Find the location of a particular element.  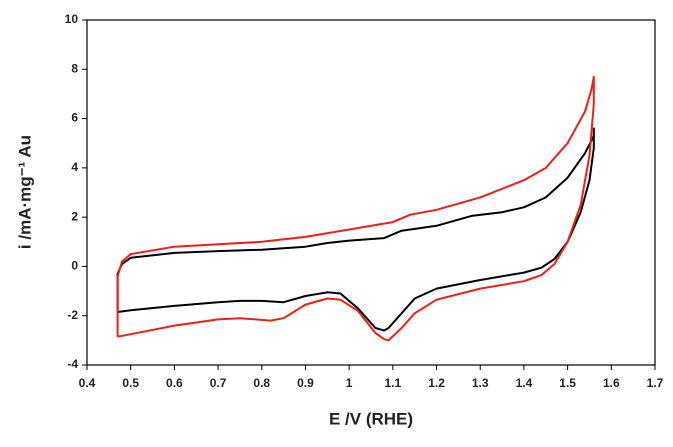

x-axis-title: E /V (RHE) is located at coordinates (371, 418).